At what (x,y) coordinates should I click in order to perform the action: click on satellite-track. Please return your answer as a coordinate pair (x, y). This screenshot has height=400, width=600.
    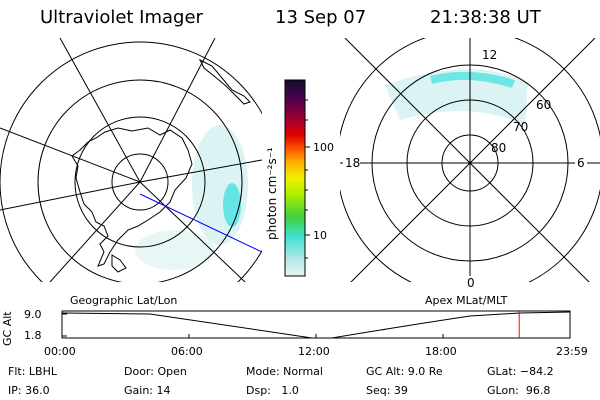
    Looking at the image, I should click on (200, 223).